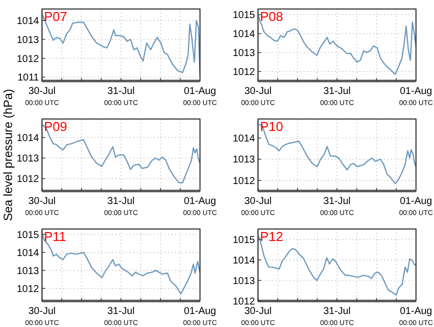  What do you see at coordinates (55, 236) in the screenshot?
I see `chart-title: P11` at bounding box center [55, 236].